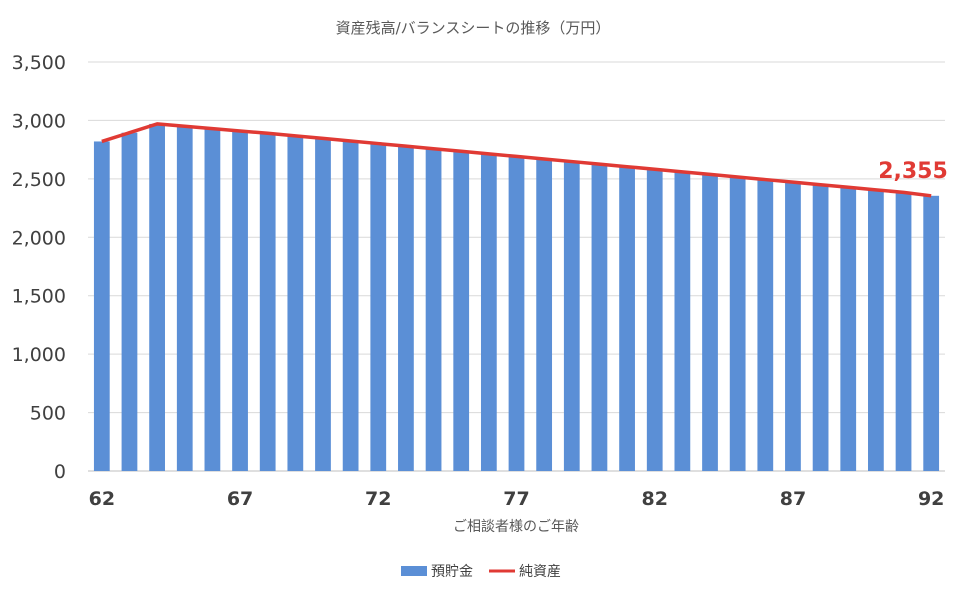 The width and height of the screenshot is (960, 596). I want to click on x-tick-label: 77, so click(516, 499).